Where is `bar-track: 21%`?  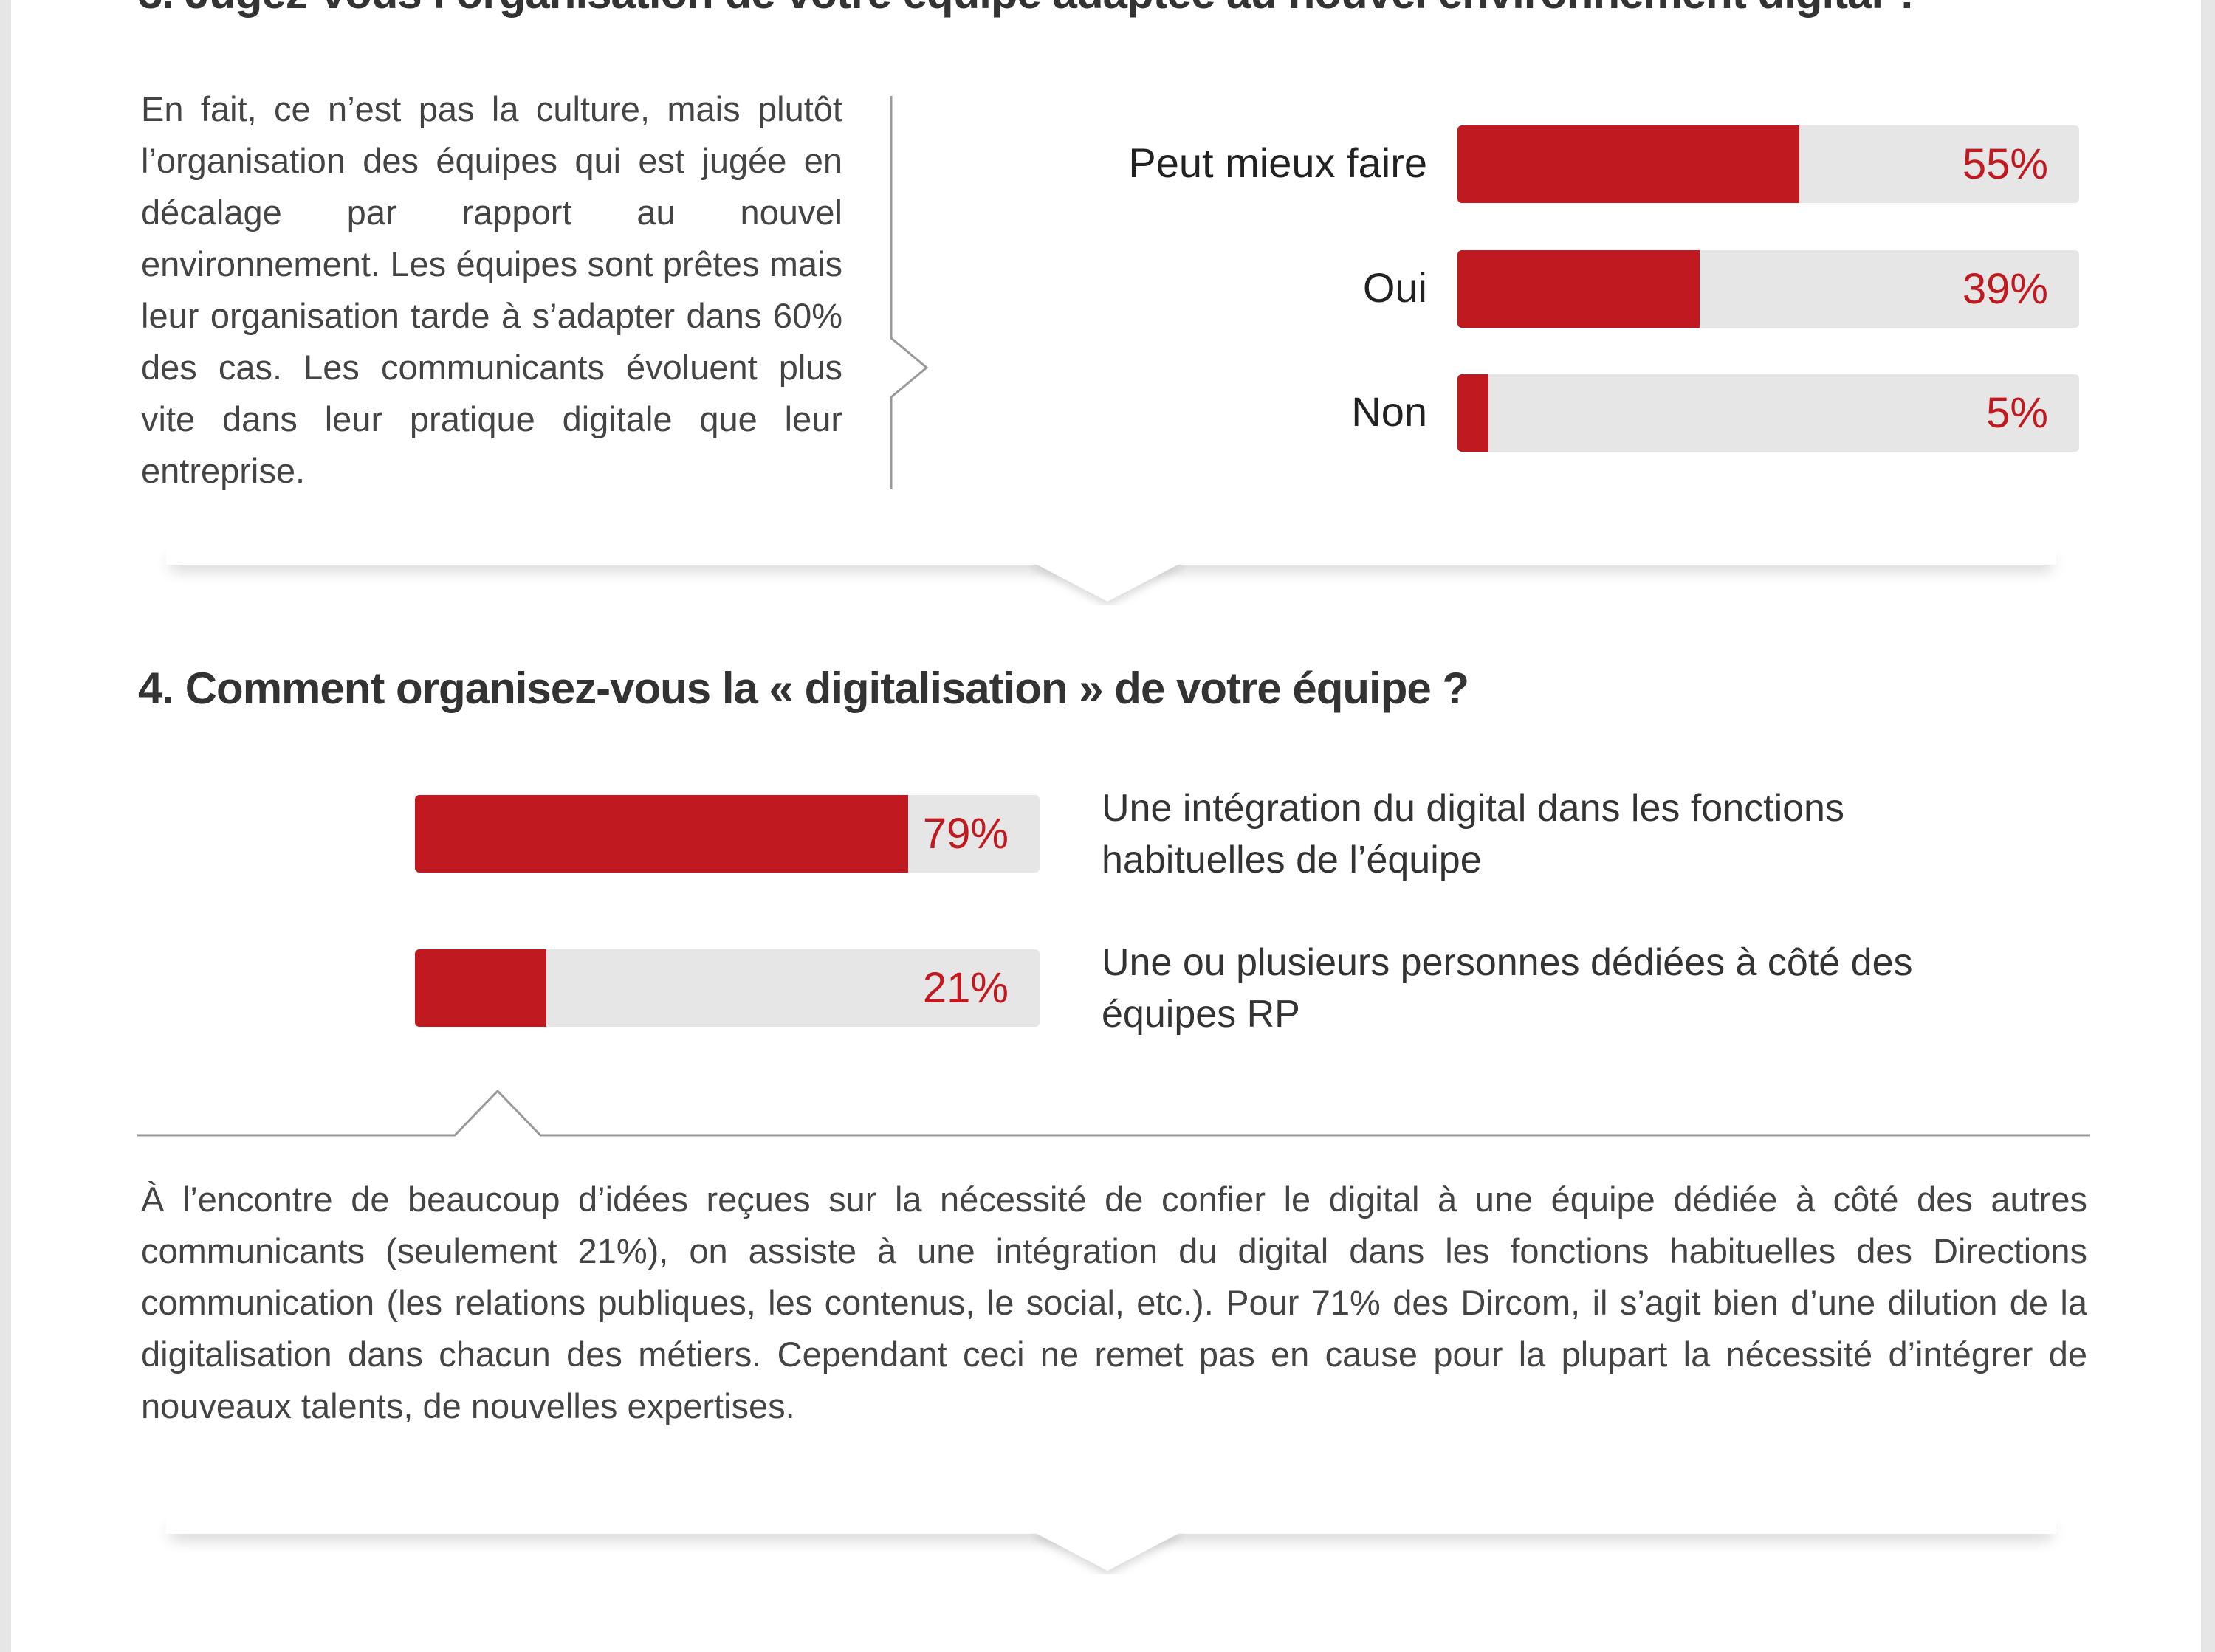
bar-track: 21% is located at coordinates (727, 988).